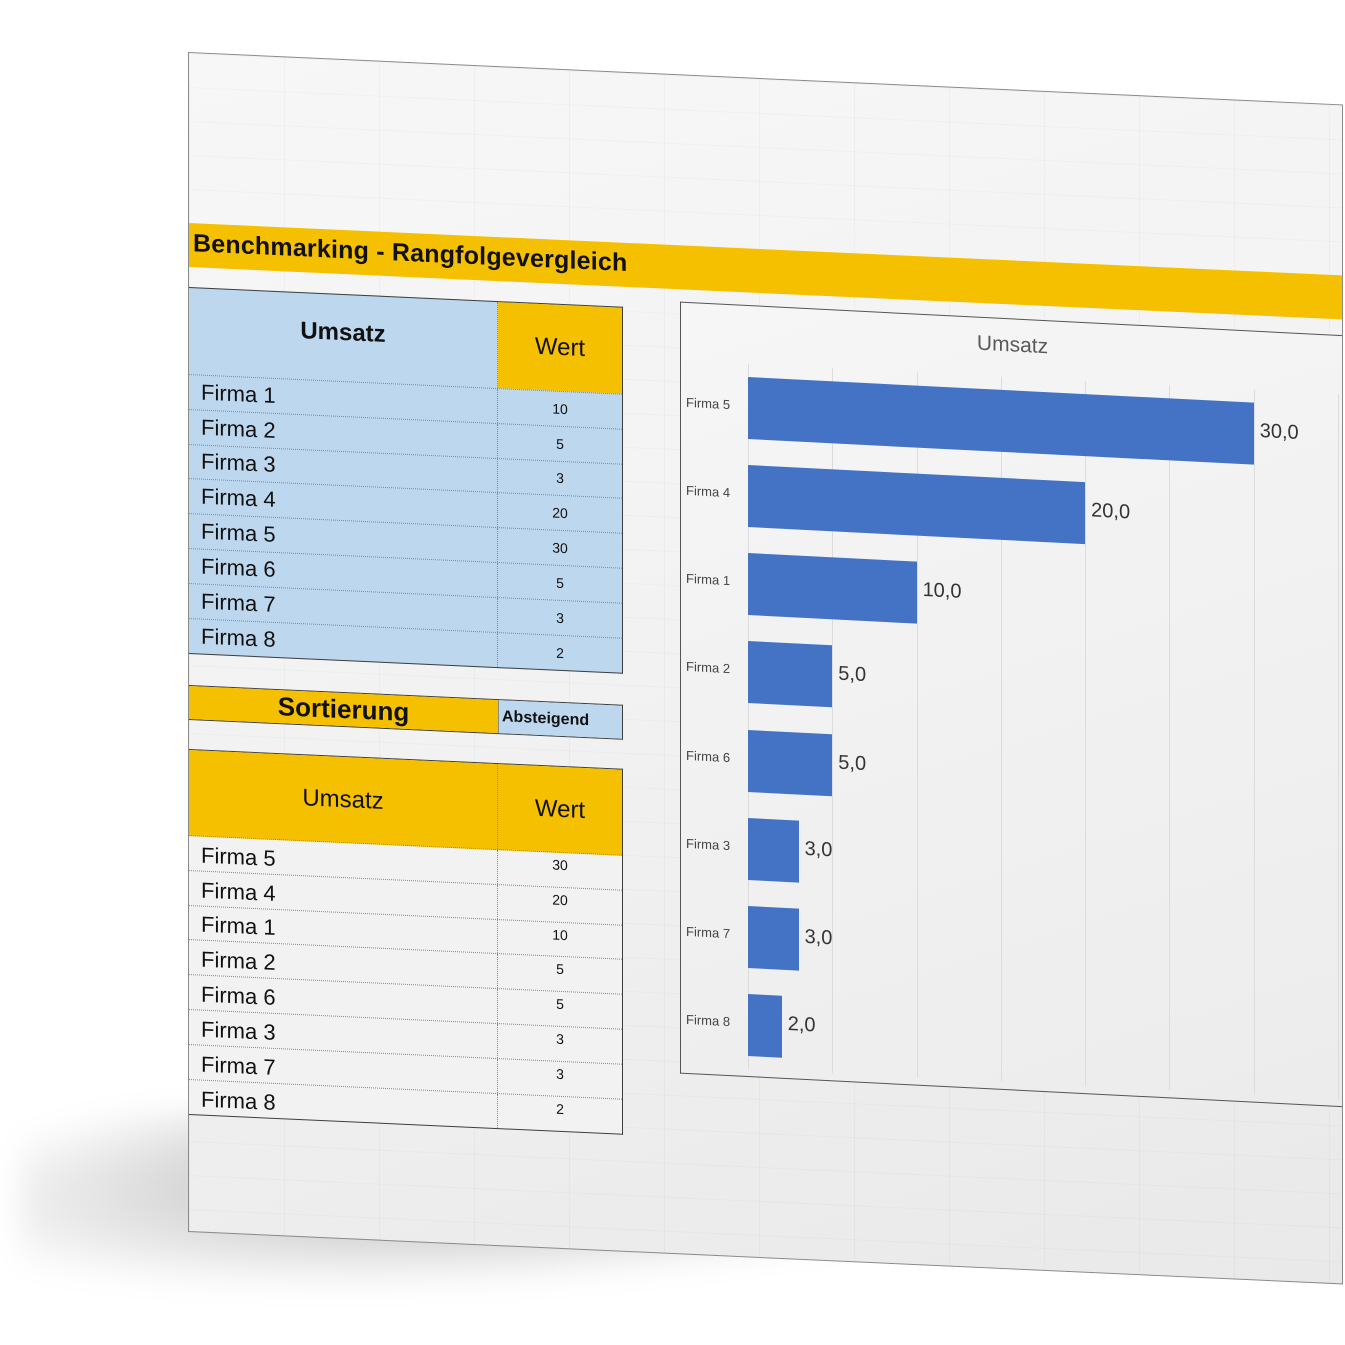  I want to click on category-label: Firma 6, so click(708, 756).